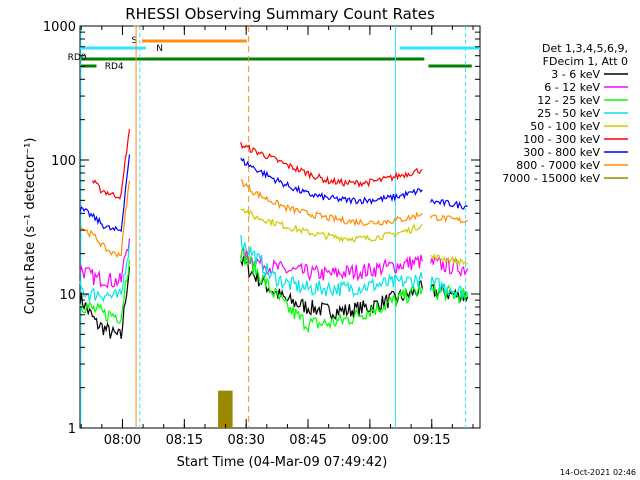 The image size is (640, 480). I want to click on legend-entry-label: 12 - 25 keV, so click(568, 100).